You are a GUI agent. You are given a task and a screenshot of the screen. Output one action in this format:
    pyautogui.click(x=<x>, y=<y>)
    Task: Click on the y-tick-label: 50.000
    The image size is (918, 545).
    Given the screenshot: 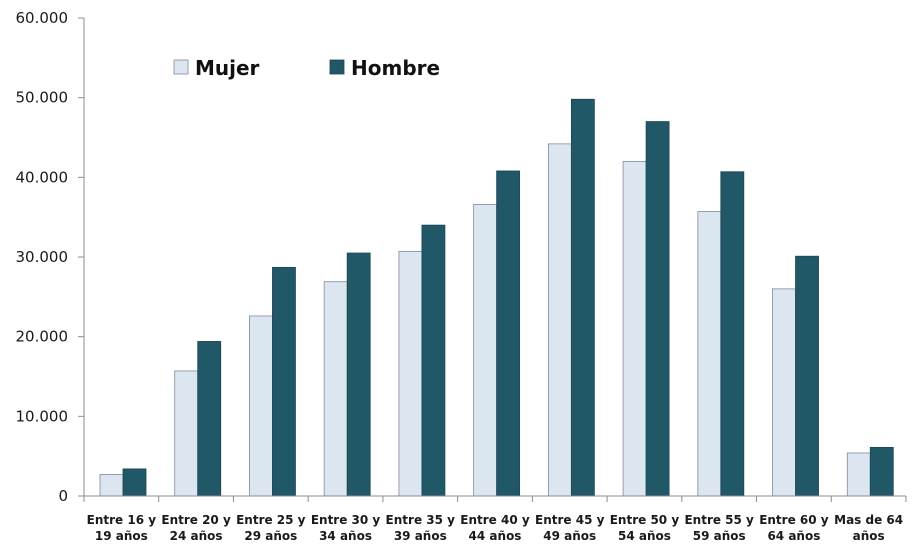 What is the action you would take?
    pyautogui.click(x=42, y=98)
    